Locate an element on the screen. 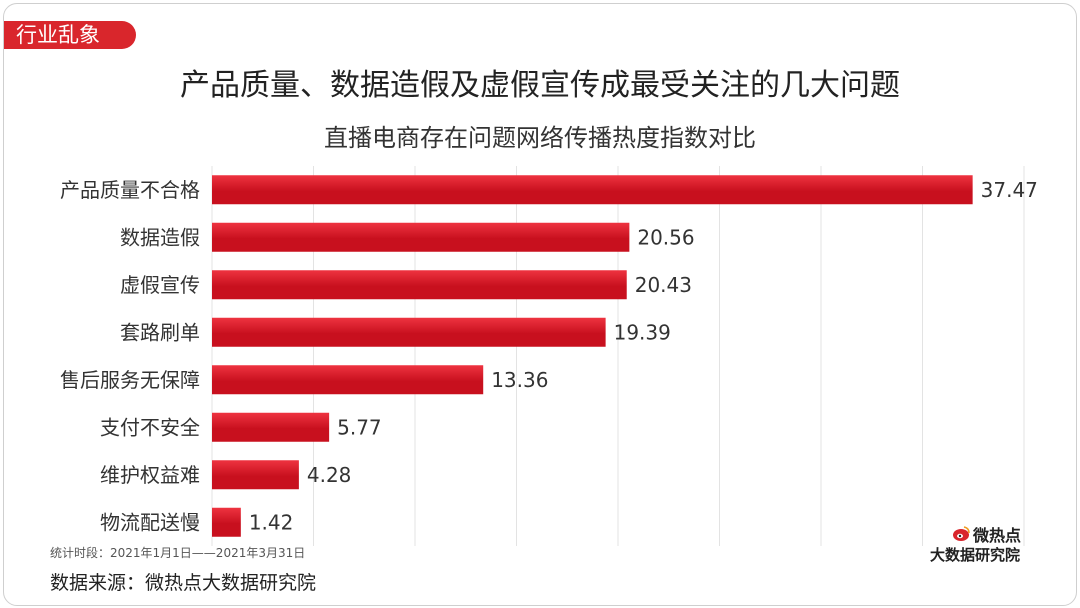 Image resolution: width=1080 pixels, height=608 pixels. weibo-eye-icon is located at coordinates (961, 533).